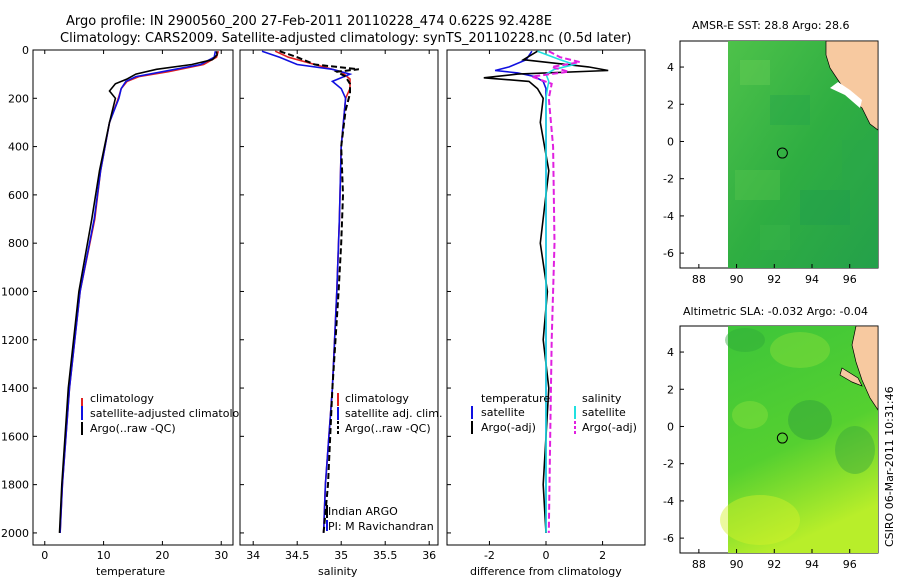 This screenshot has height=584, width=900. Describe the element at coordinates (602, 398) in the screenshot. I see `legend-title-salinity: salinity` at that location.